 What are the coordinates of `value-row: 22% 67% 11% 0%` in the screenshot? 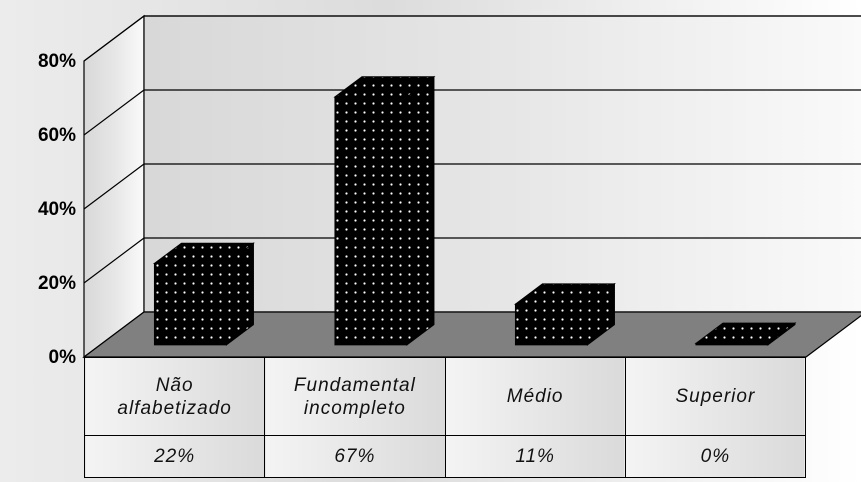 It's located at (445, 456).